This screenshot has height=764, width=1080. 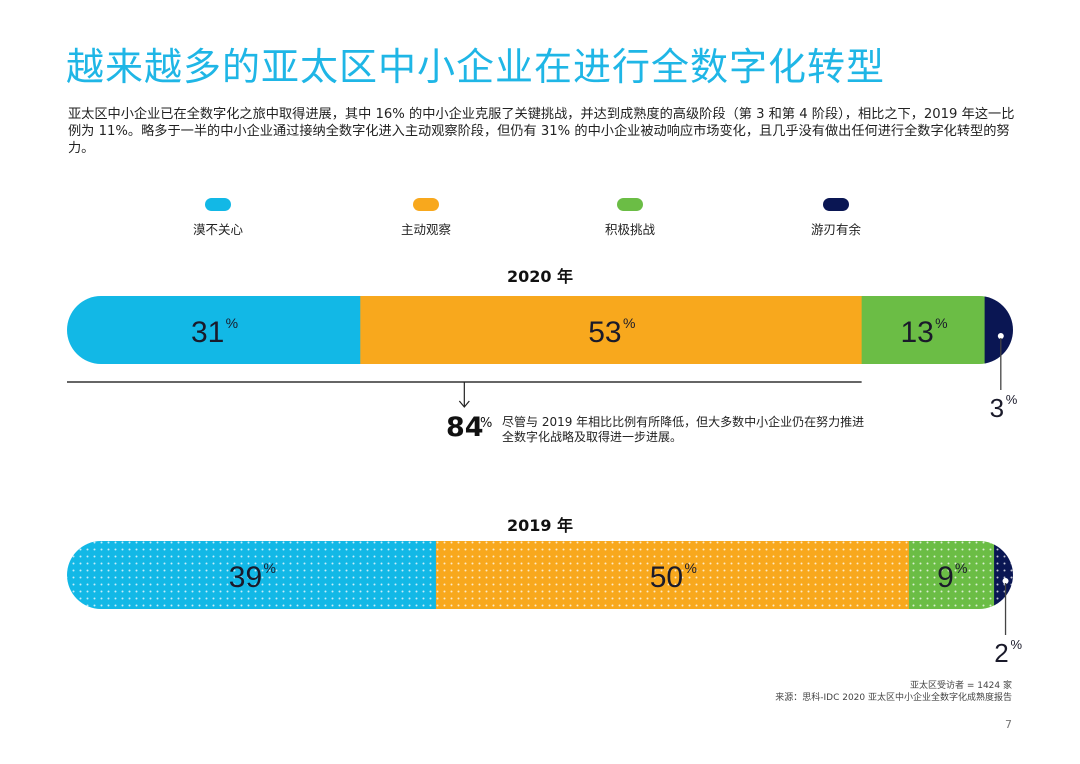 I want to click on source-note: 来源：思科-IDC 2020 亚太区中小企业全数字化成熟度报告, so click(x=893, y=698).